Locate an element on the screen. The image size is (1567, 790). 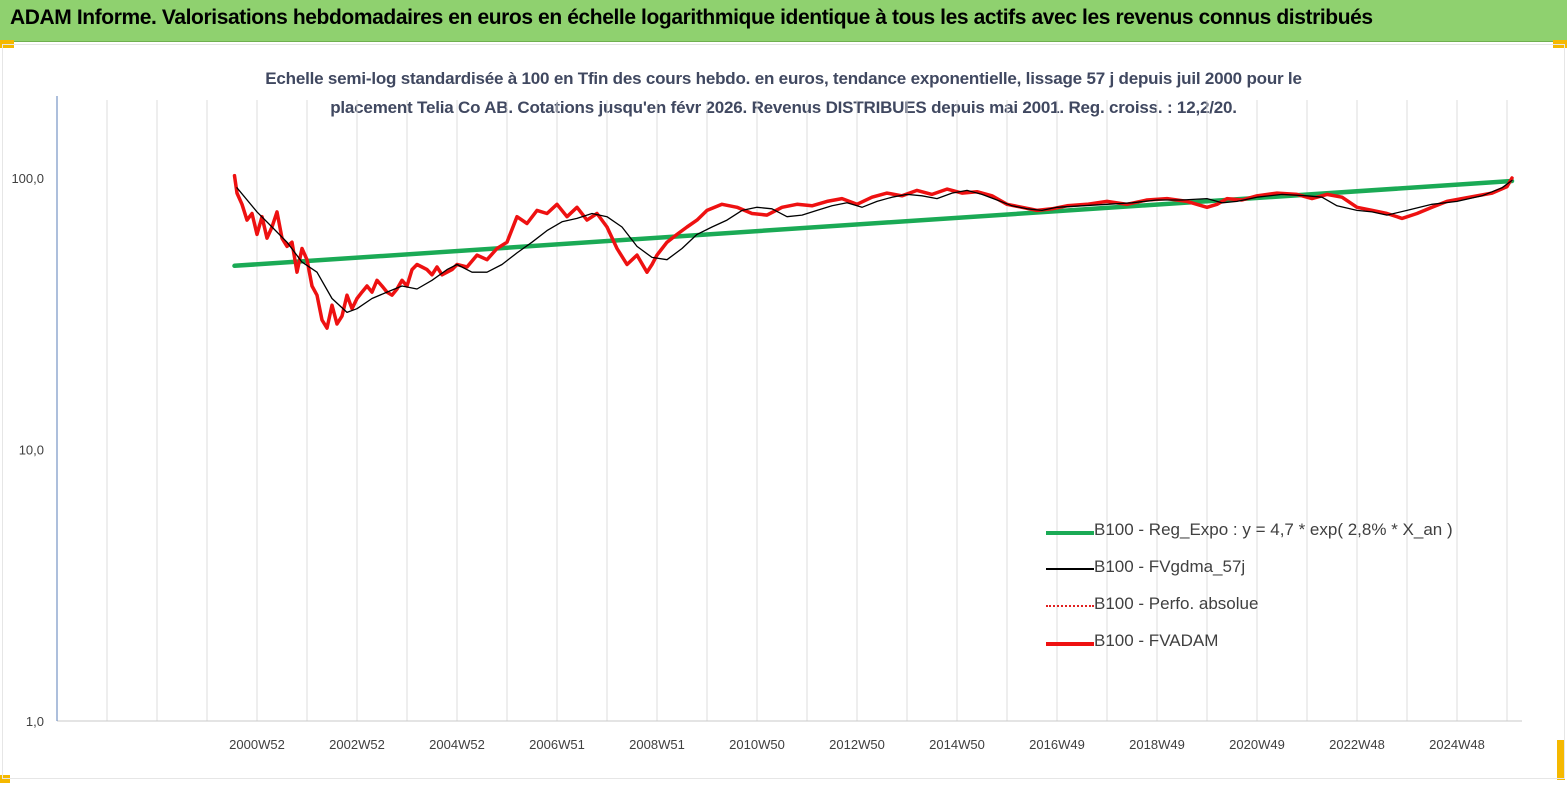
x-tick-label: 2012W50 is located at coordinates (857, 744).